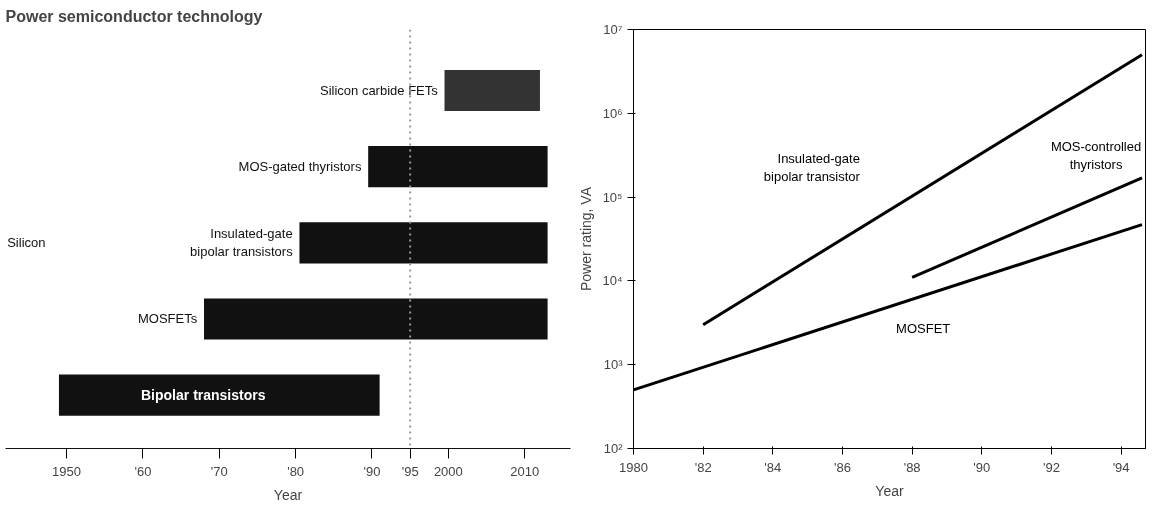  Describe the element at coordinates (143, 471) in the screenshot. I see `x-tick-label: '60` at that location.